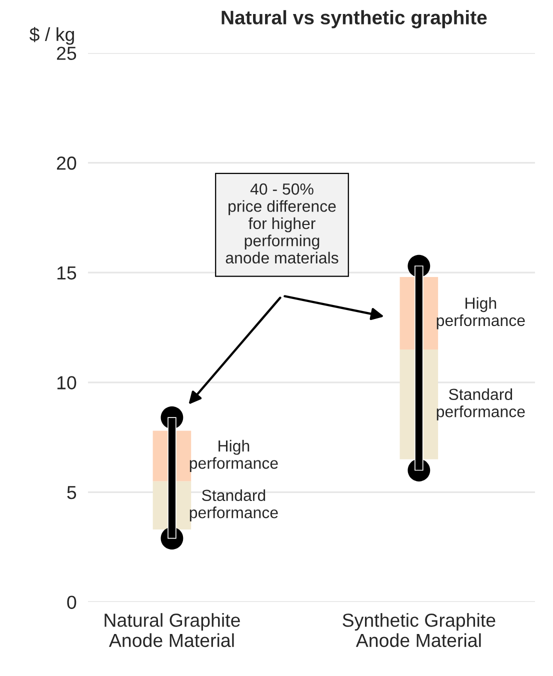 The height and width of the screenshot is (676, 553). Describe the element at coordinates (66, 273) in the screenshot. I see `y-tick-label: 15` at that location.